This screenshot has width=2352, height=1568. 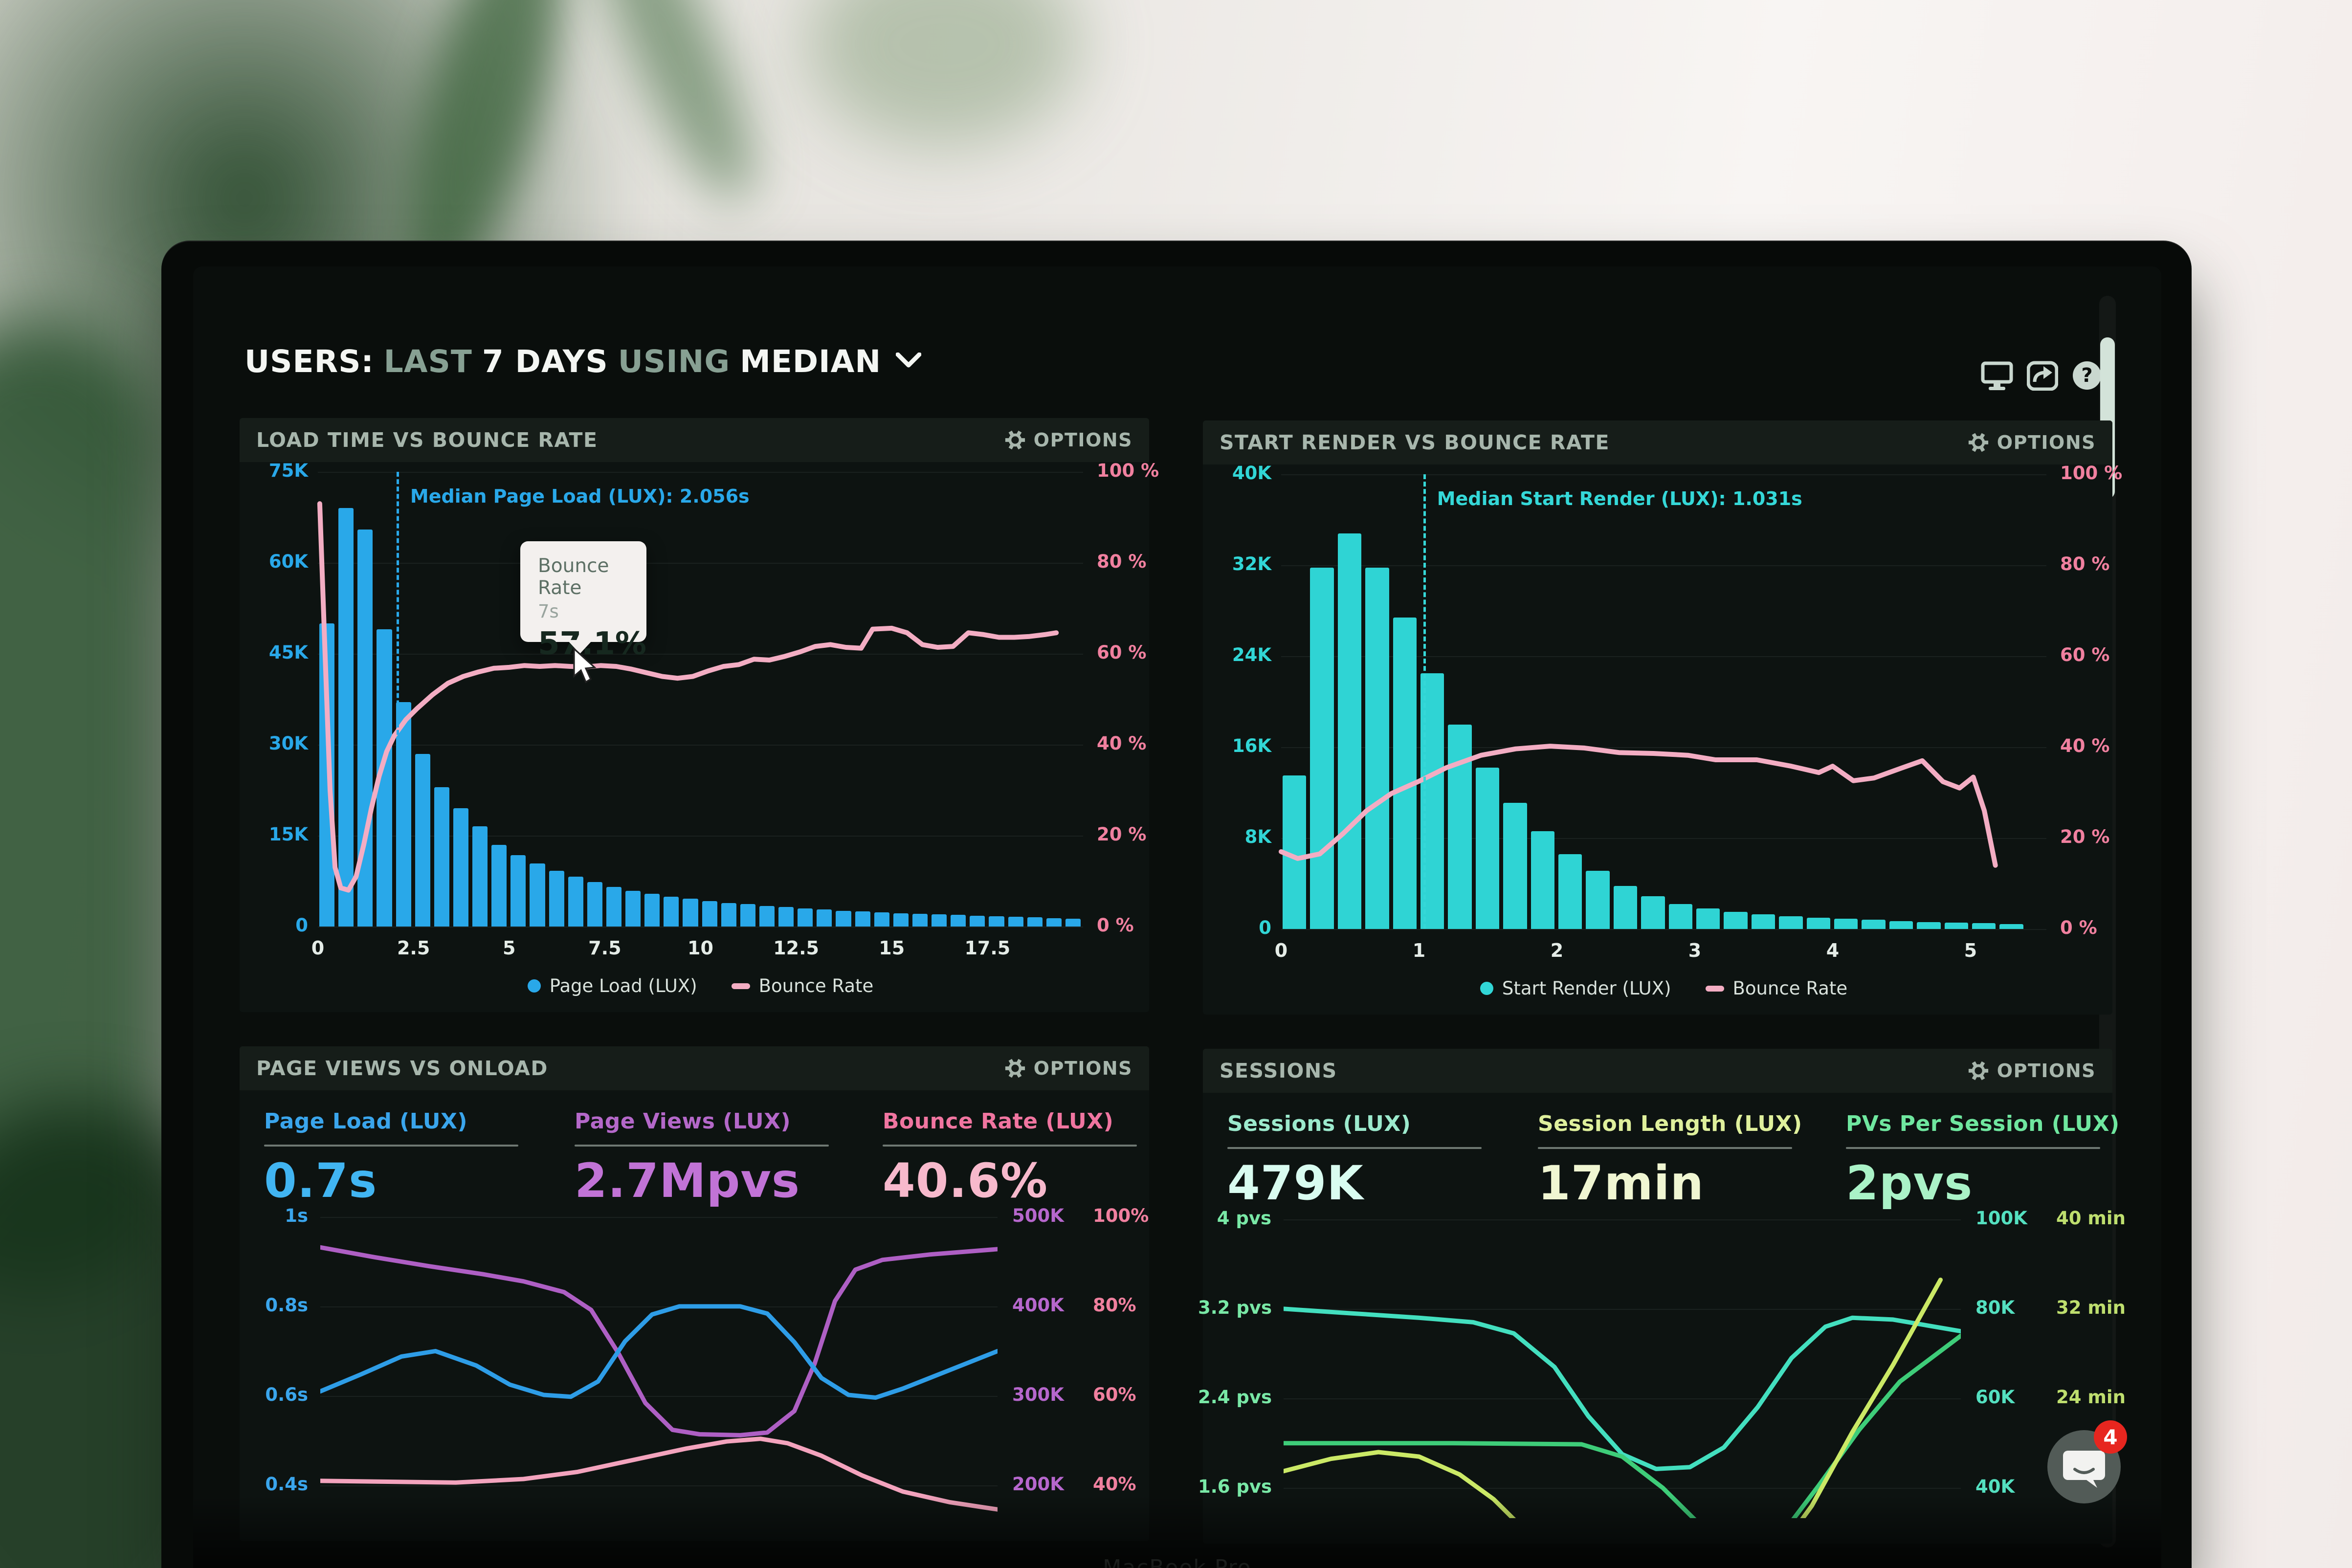 What do you see at coordinates (1258, 836) in the screenshot?
I see `y-axis-left-label: 8K` at bounding box center [1258, 836].